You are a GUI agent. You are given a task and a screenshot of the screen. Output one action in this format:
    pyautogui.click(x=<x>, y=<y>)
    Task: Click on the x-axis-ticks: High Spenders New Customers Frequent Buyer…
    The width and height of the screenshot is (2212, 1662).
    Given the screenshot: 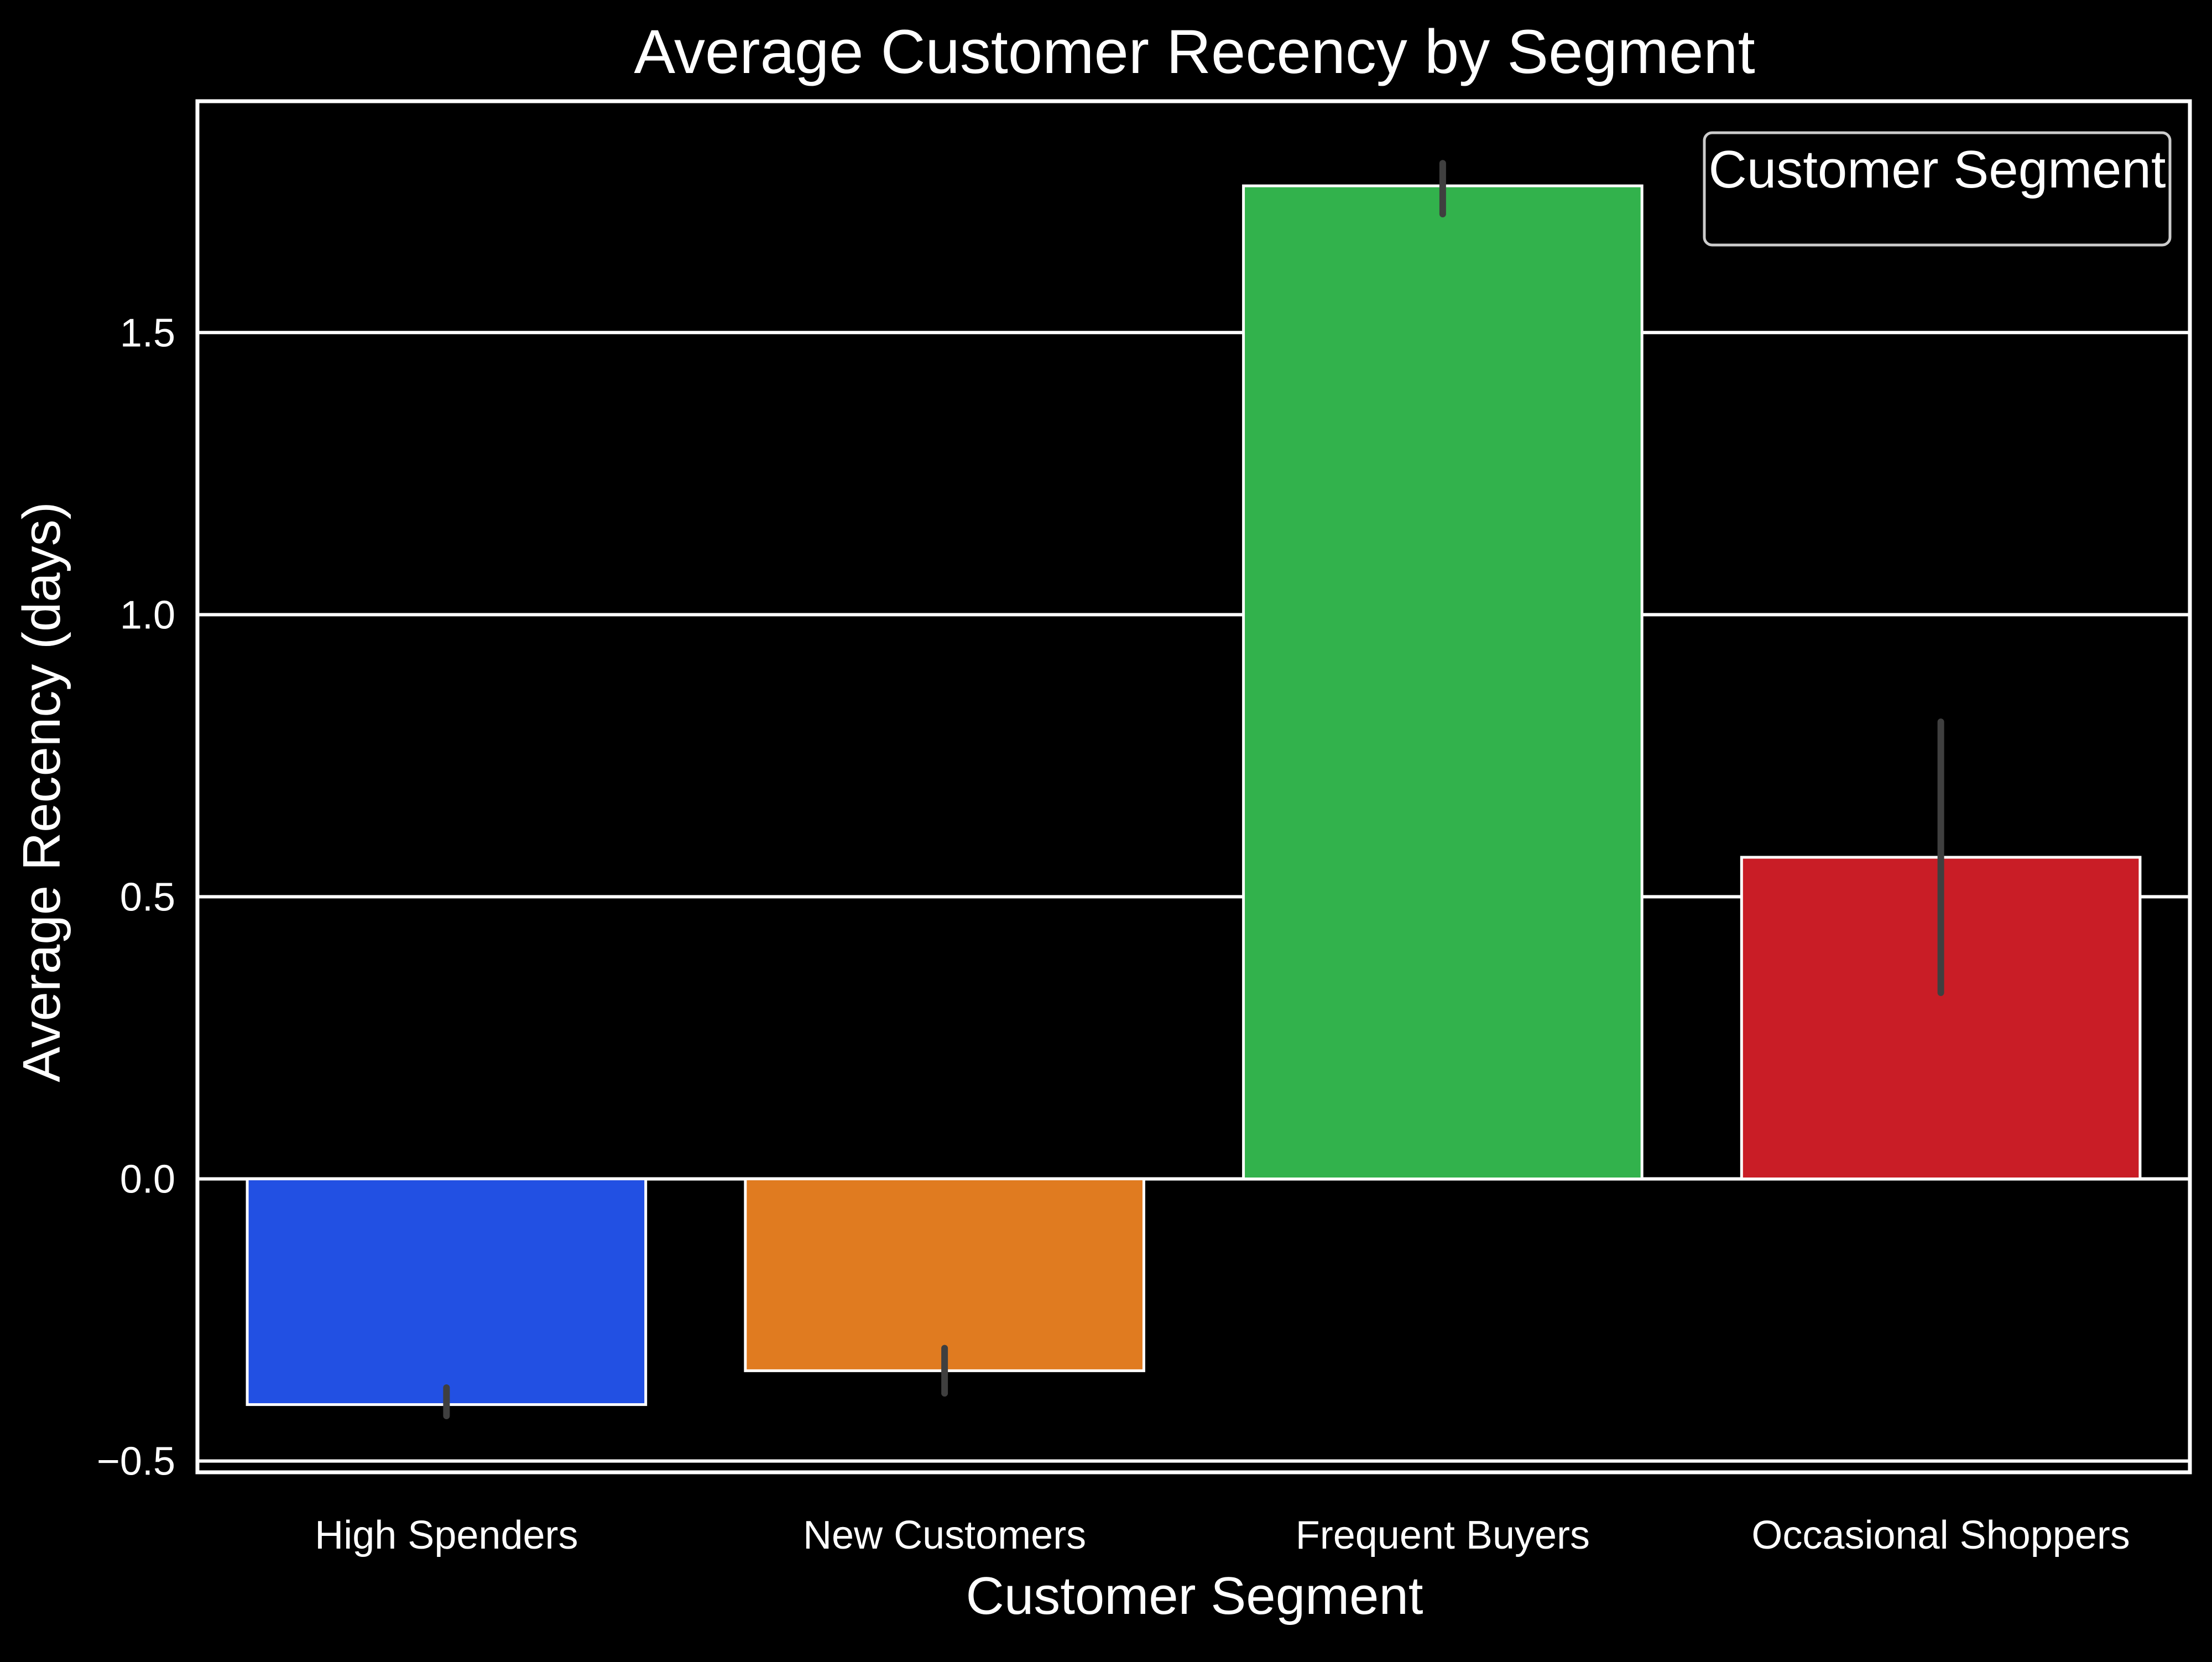 What is the action you would take?
    pyautogui.click(x=1223, y=1535)
    